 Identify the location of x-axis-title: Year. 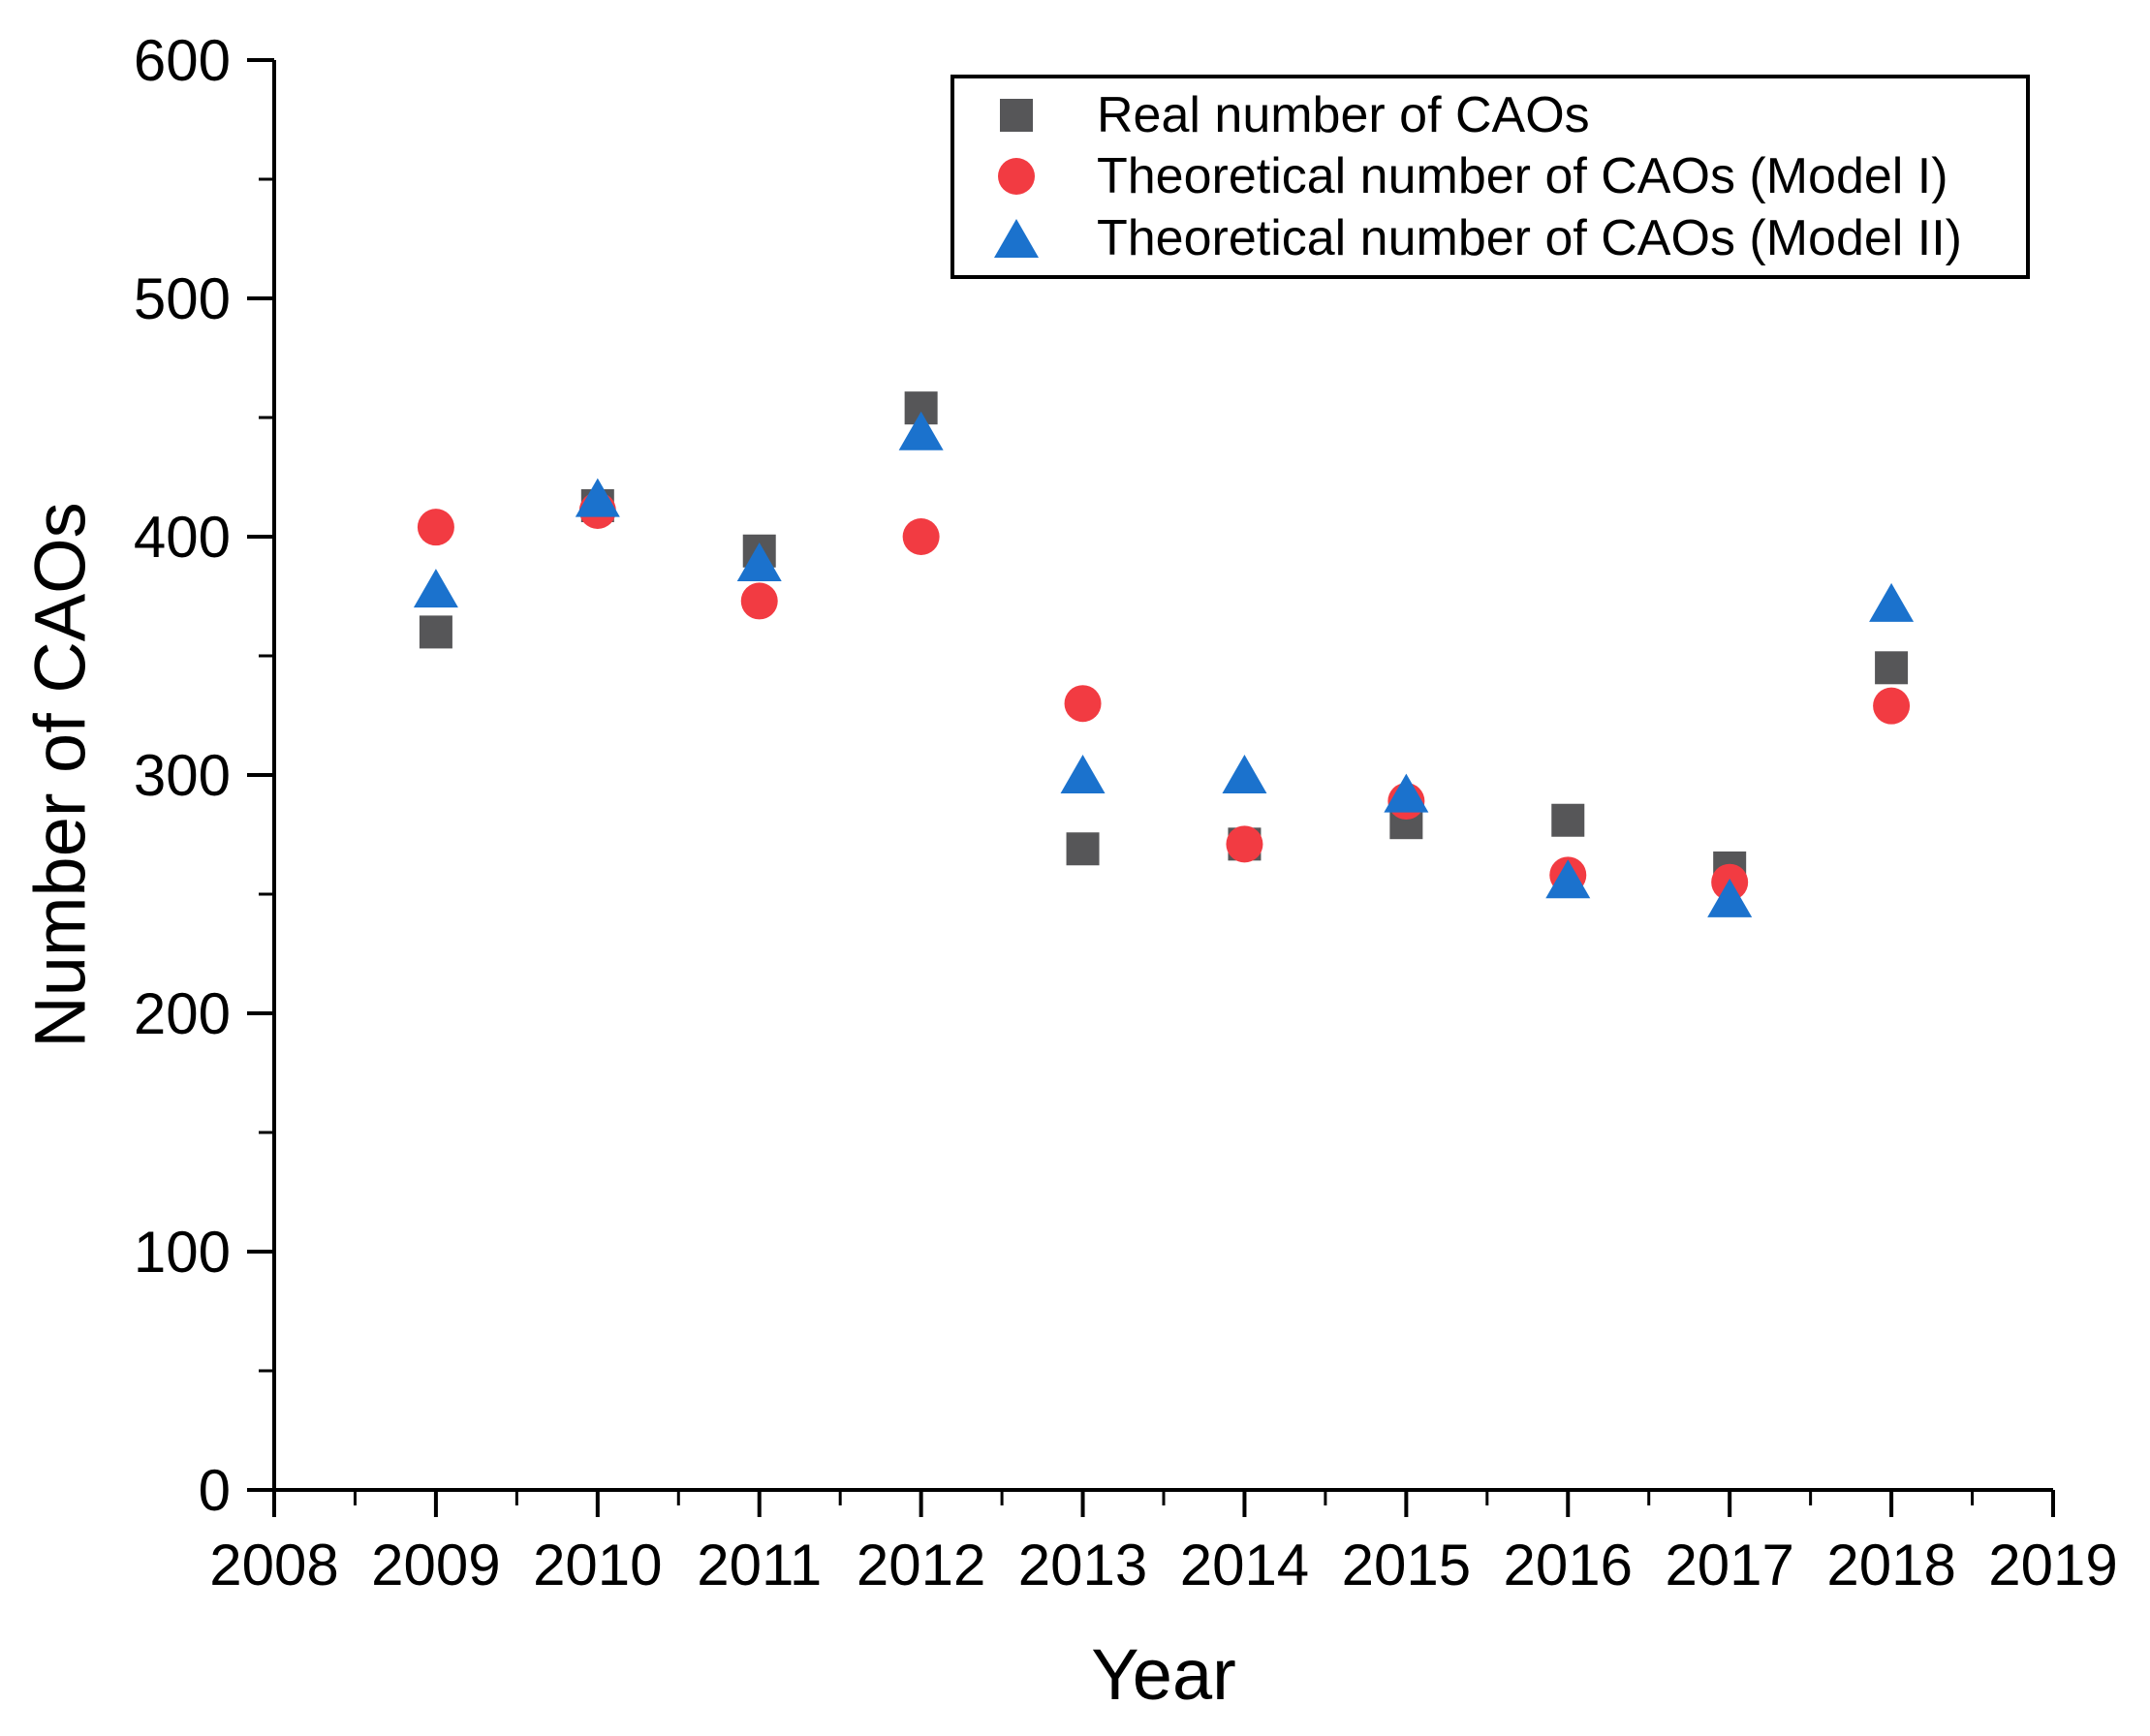
(1163, 1674).